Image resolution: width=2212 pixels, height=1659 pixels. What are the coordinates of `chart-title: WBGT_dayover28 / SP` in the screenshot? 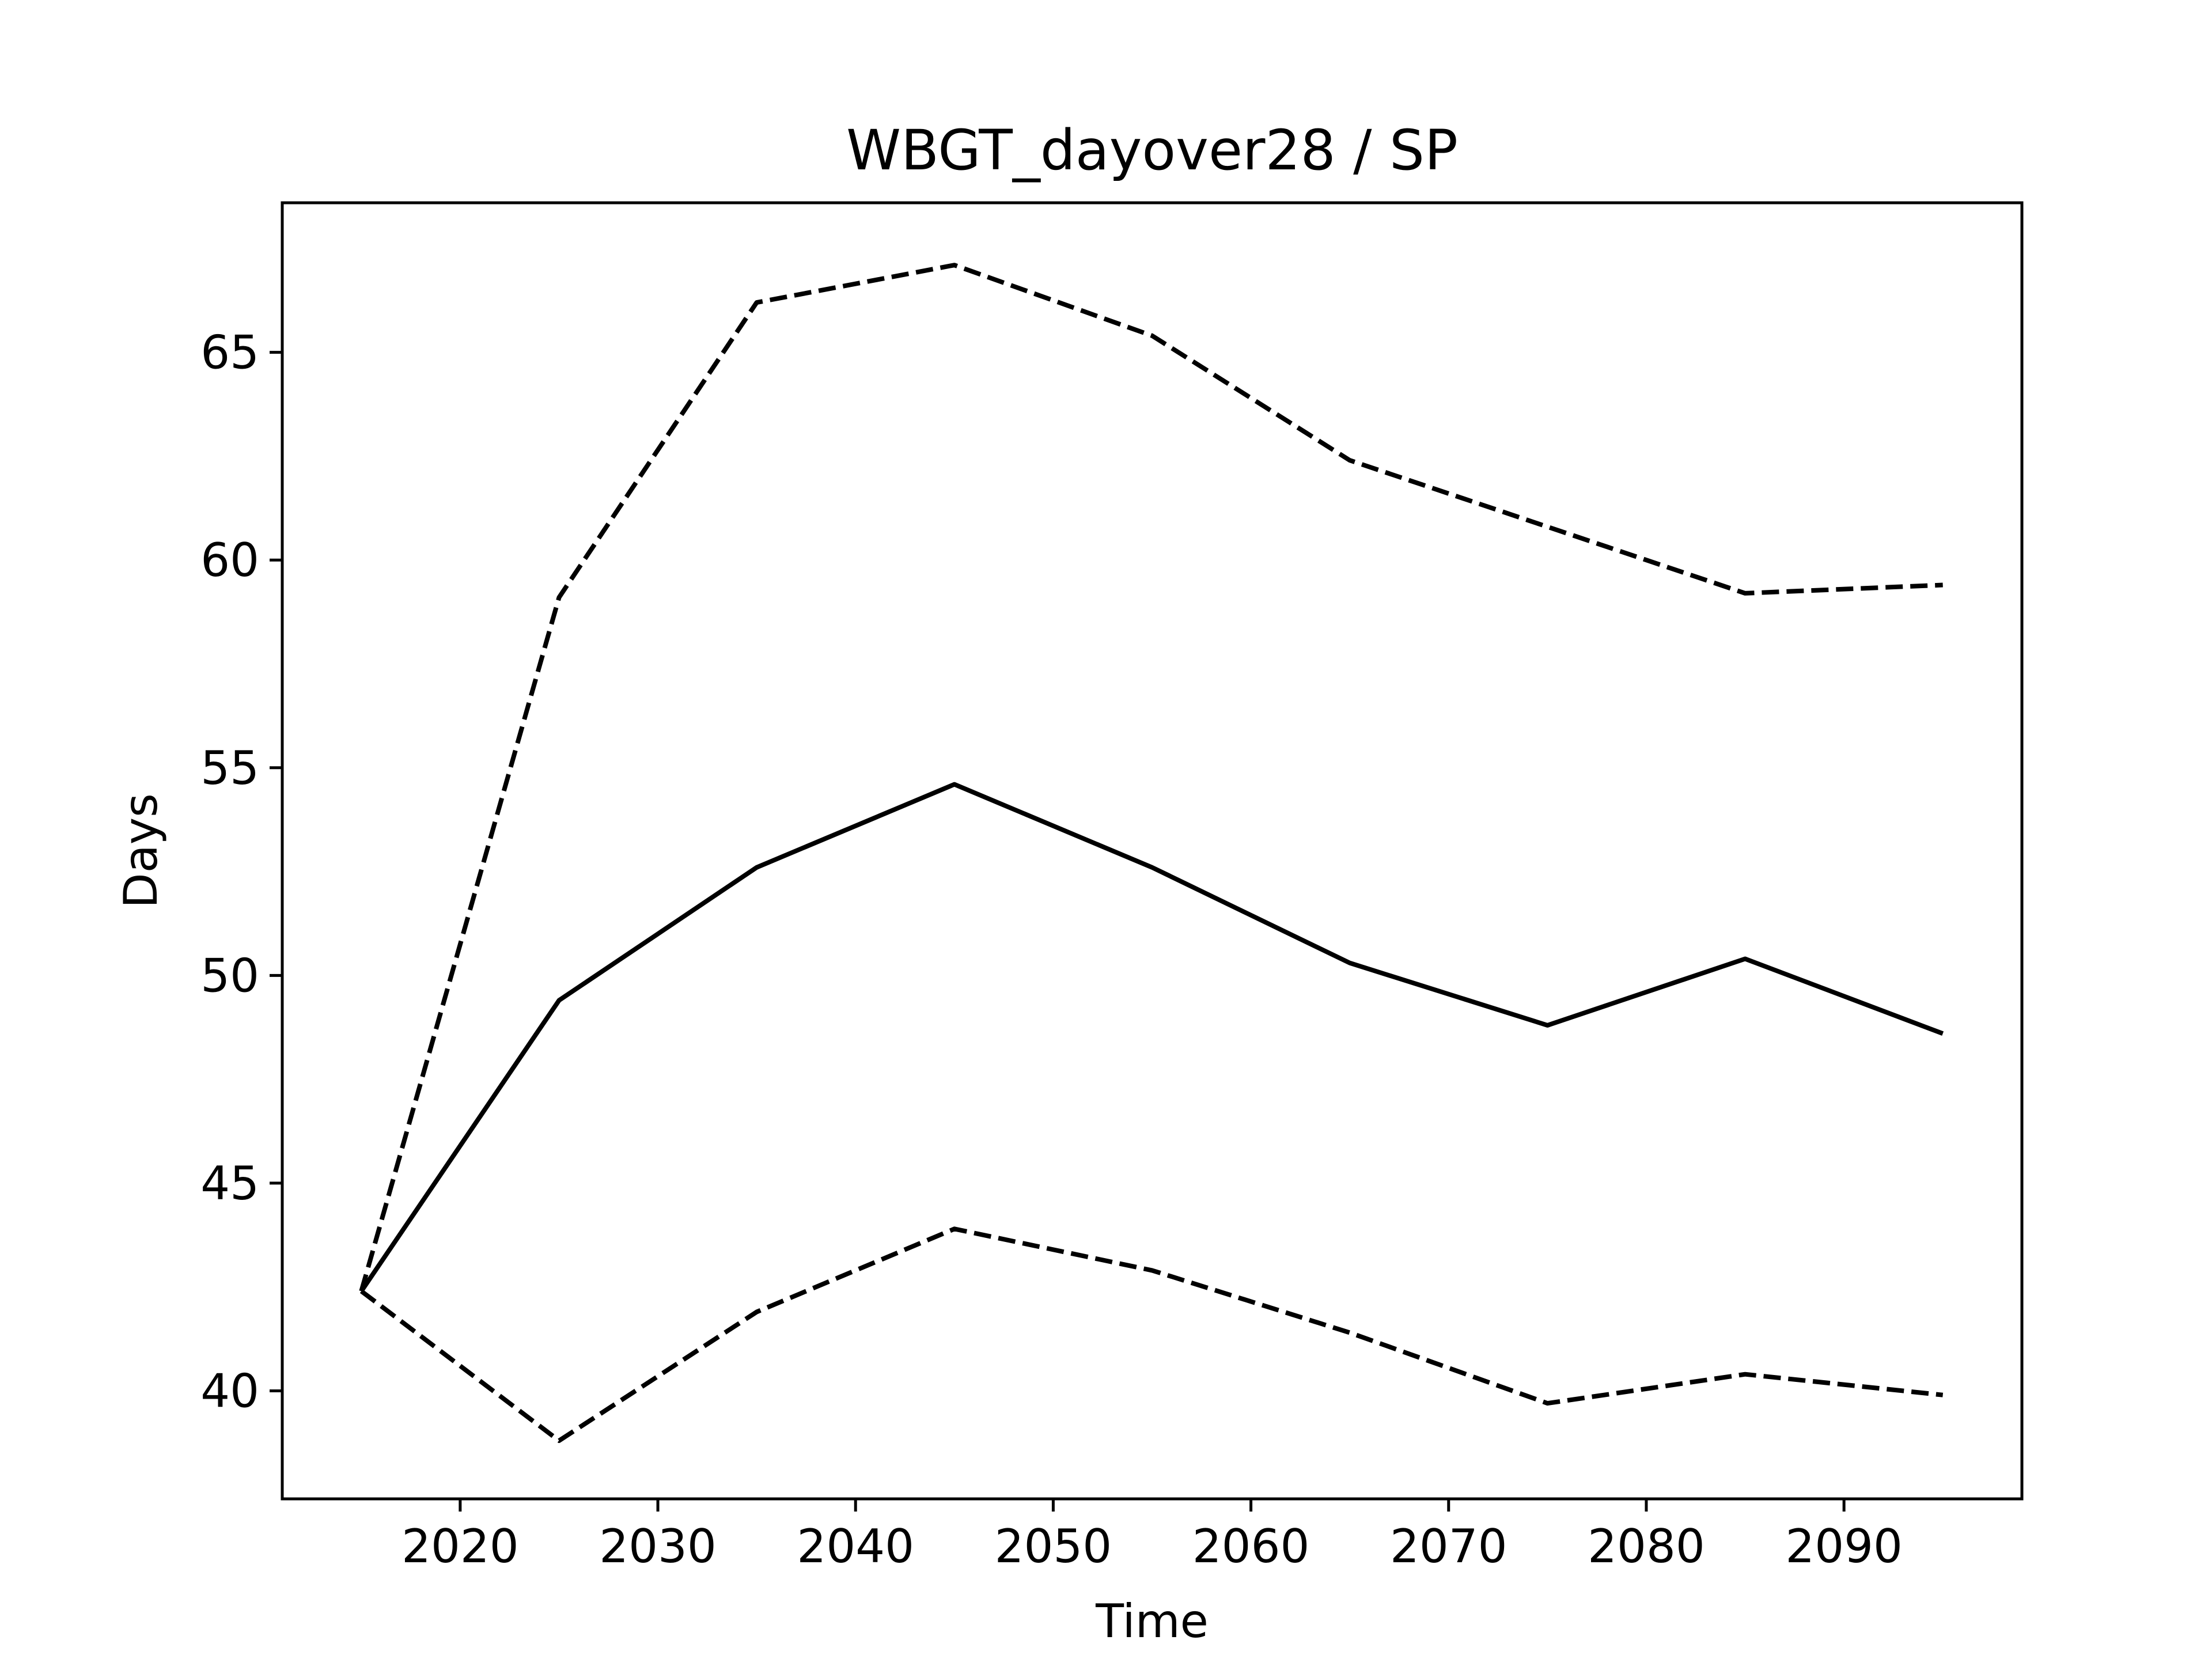 It's located at (1152, 150).